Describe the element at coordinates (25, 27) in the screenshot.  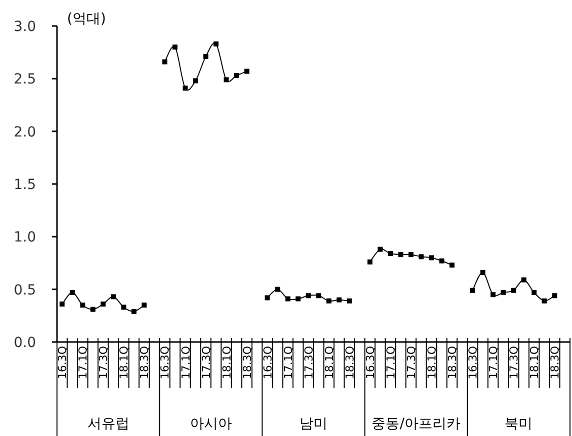
I see `y-tick-label: 3.0` at that location.